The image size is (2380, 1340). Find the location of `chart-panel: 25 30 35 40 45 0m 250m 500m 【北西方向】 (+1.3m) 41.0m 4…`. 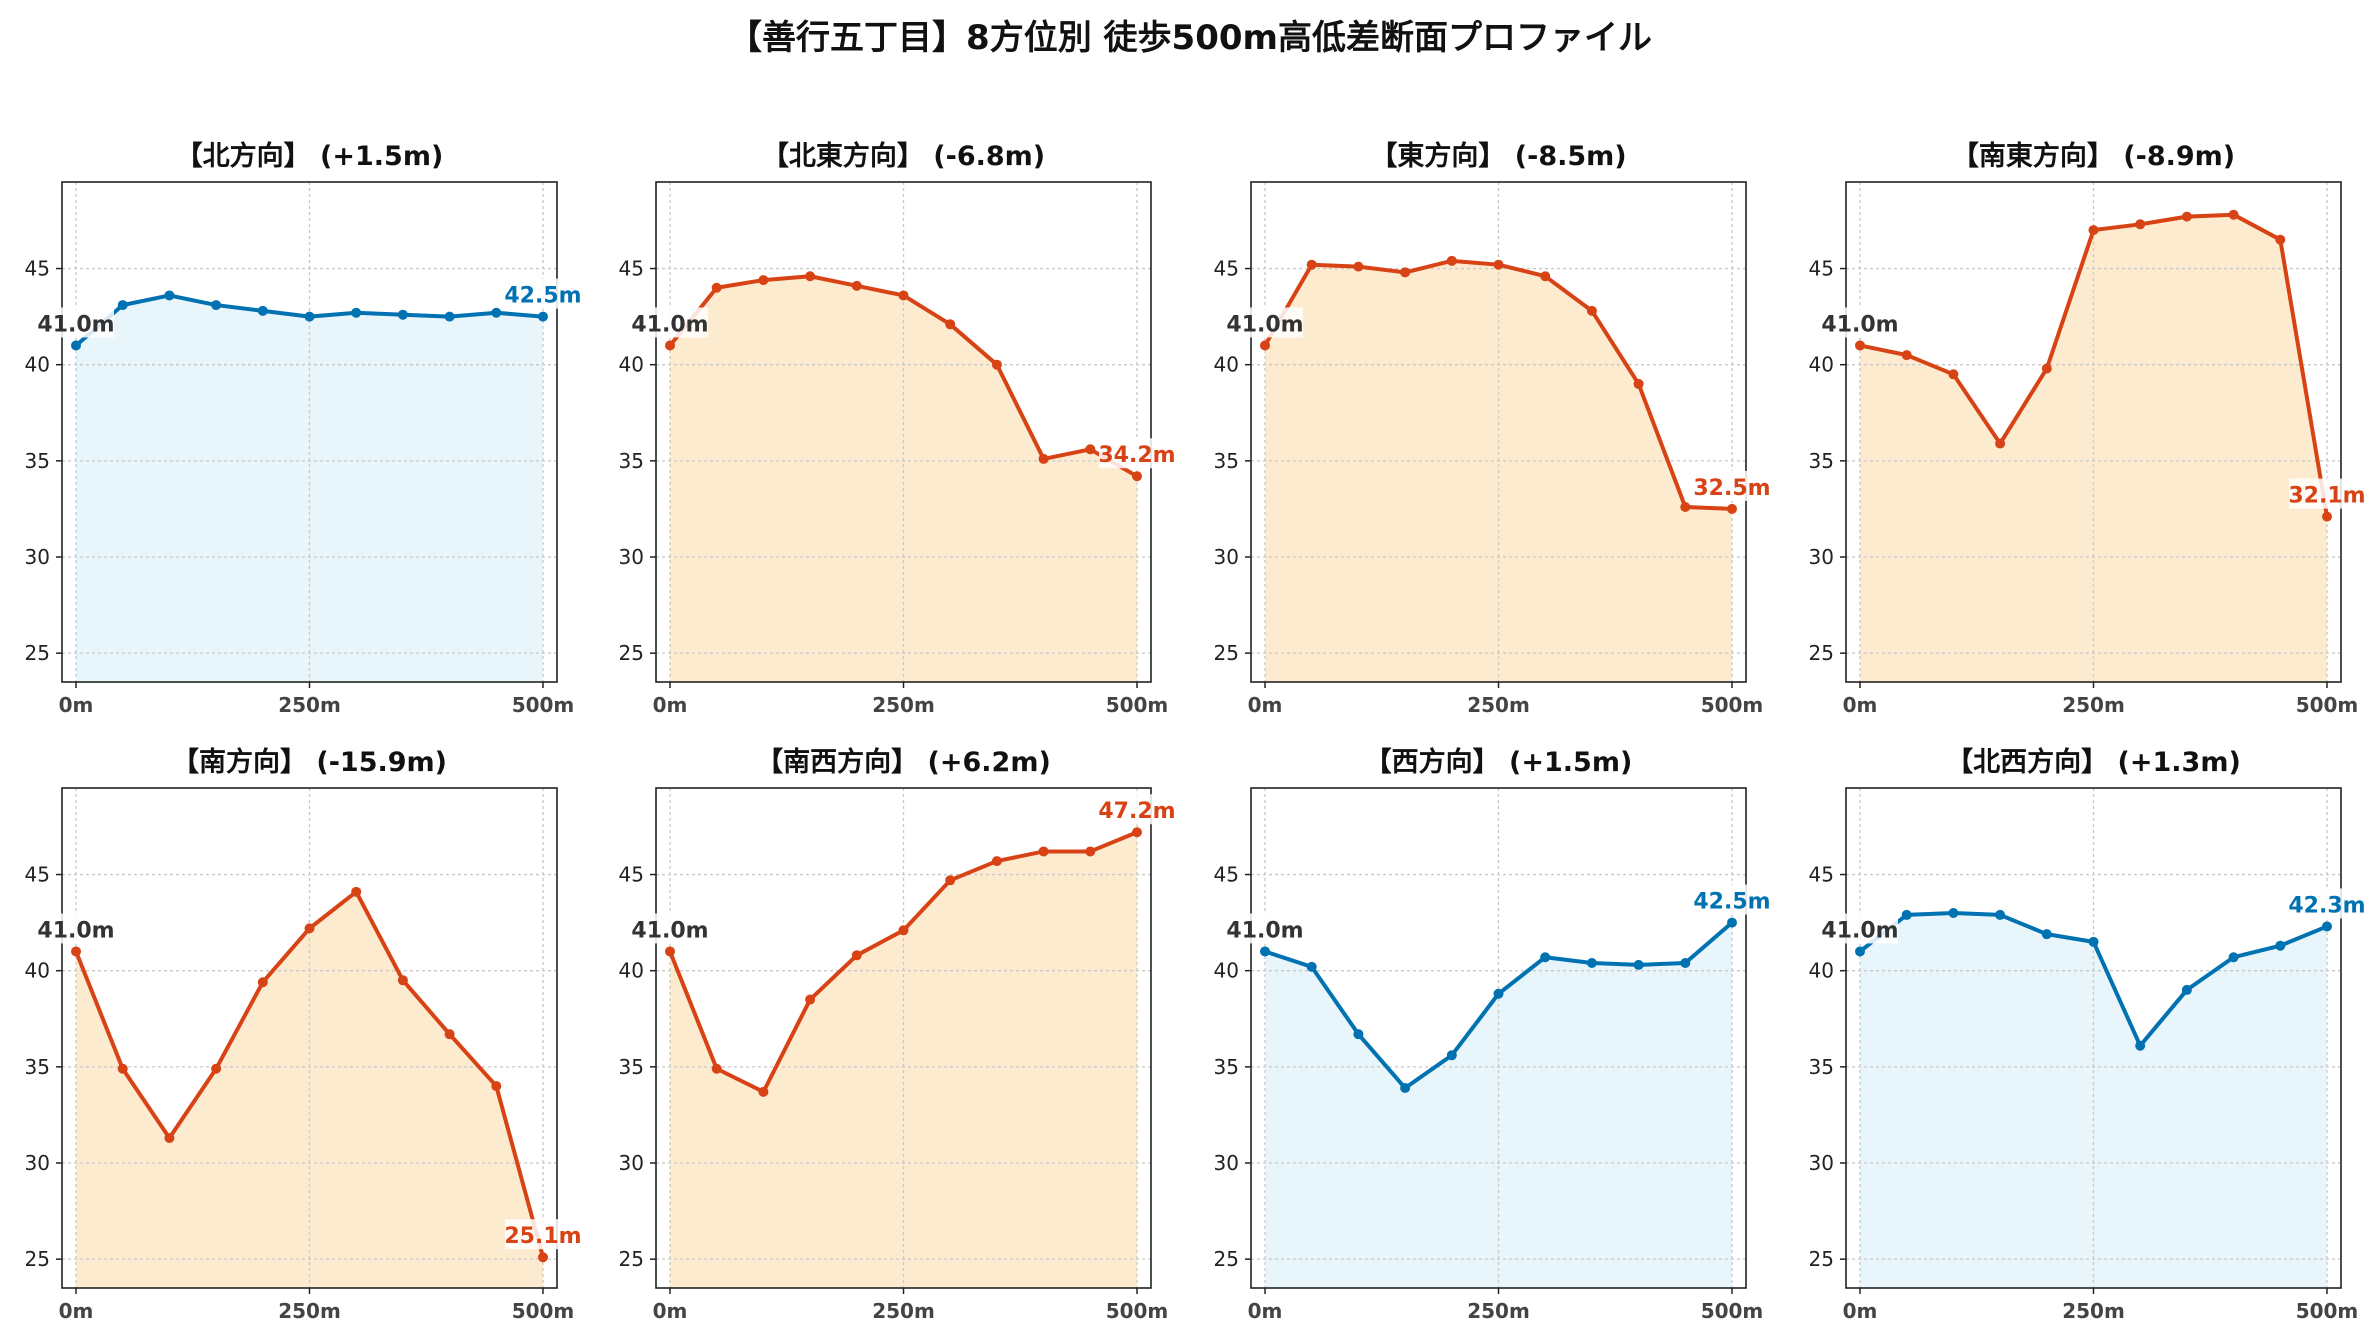

chart-panel: 25 30 35 40 45 0m 250m 500m 【北西方向】 (+1.3m) 41.0m 4… is located at coordinates (2087, 1034).